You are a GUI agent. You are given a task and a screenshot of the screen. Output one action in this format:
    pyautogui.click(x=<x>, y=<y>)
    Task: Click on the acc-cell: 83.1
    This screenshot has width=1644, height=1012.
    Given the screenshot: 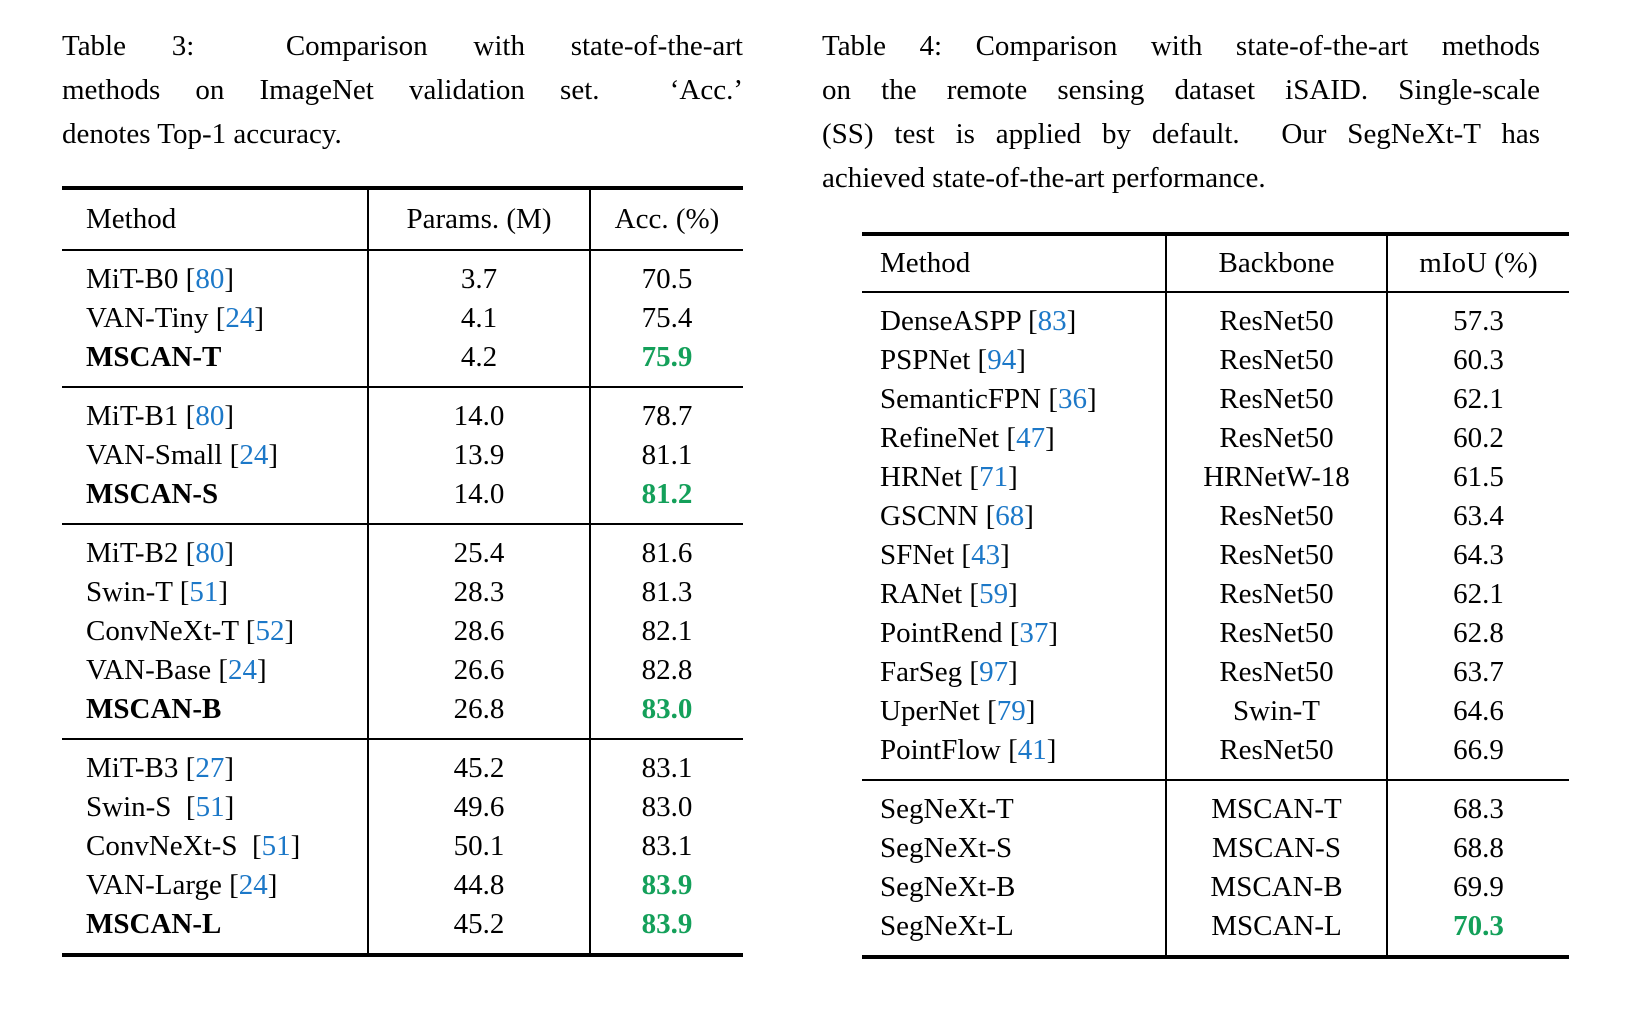 What is the action you would take?
    pyautogui.click(x=666, y=763)
    